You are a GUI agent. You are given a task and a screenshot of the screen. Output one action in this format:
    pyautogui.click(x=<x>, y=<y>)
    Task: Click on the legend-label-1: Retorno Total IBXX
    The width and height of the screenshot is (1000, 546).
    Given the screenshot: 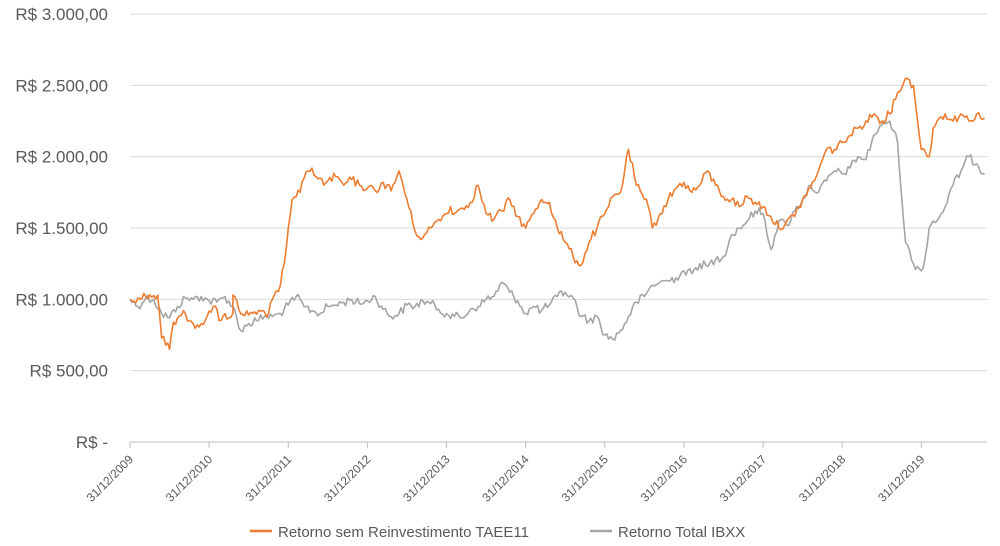 What is the action you would take?
    pyautogui.click(x=681, y=532)
    